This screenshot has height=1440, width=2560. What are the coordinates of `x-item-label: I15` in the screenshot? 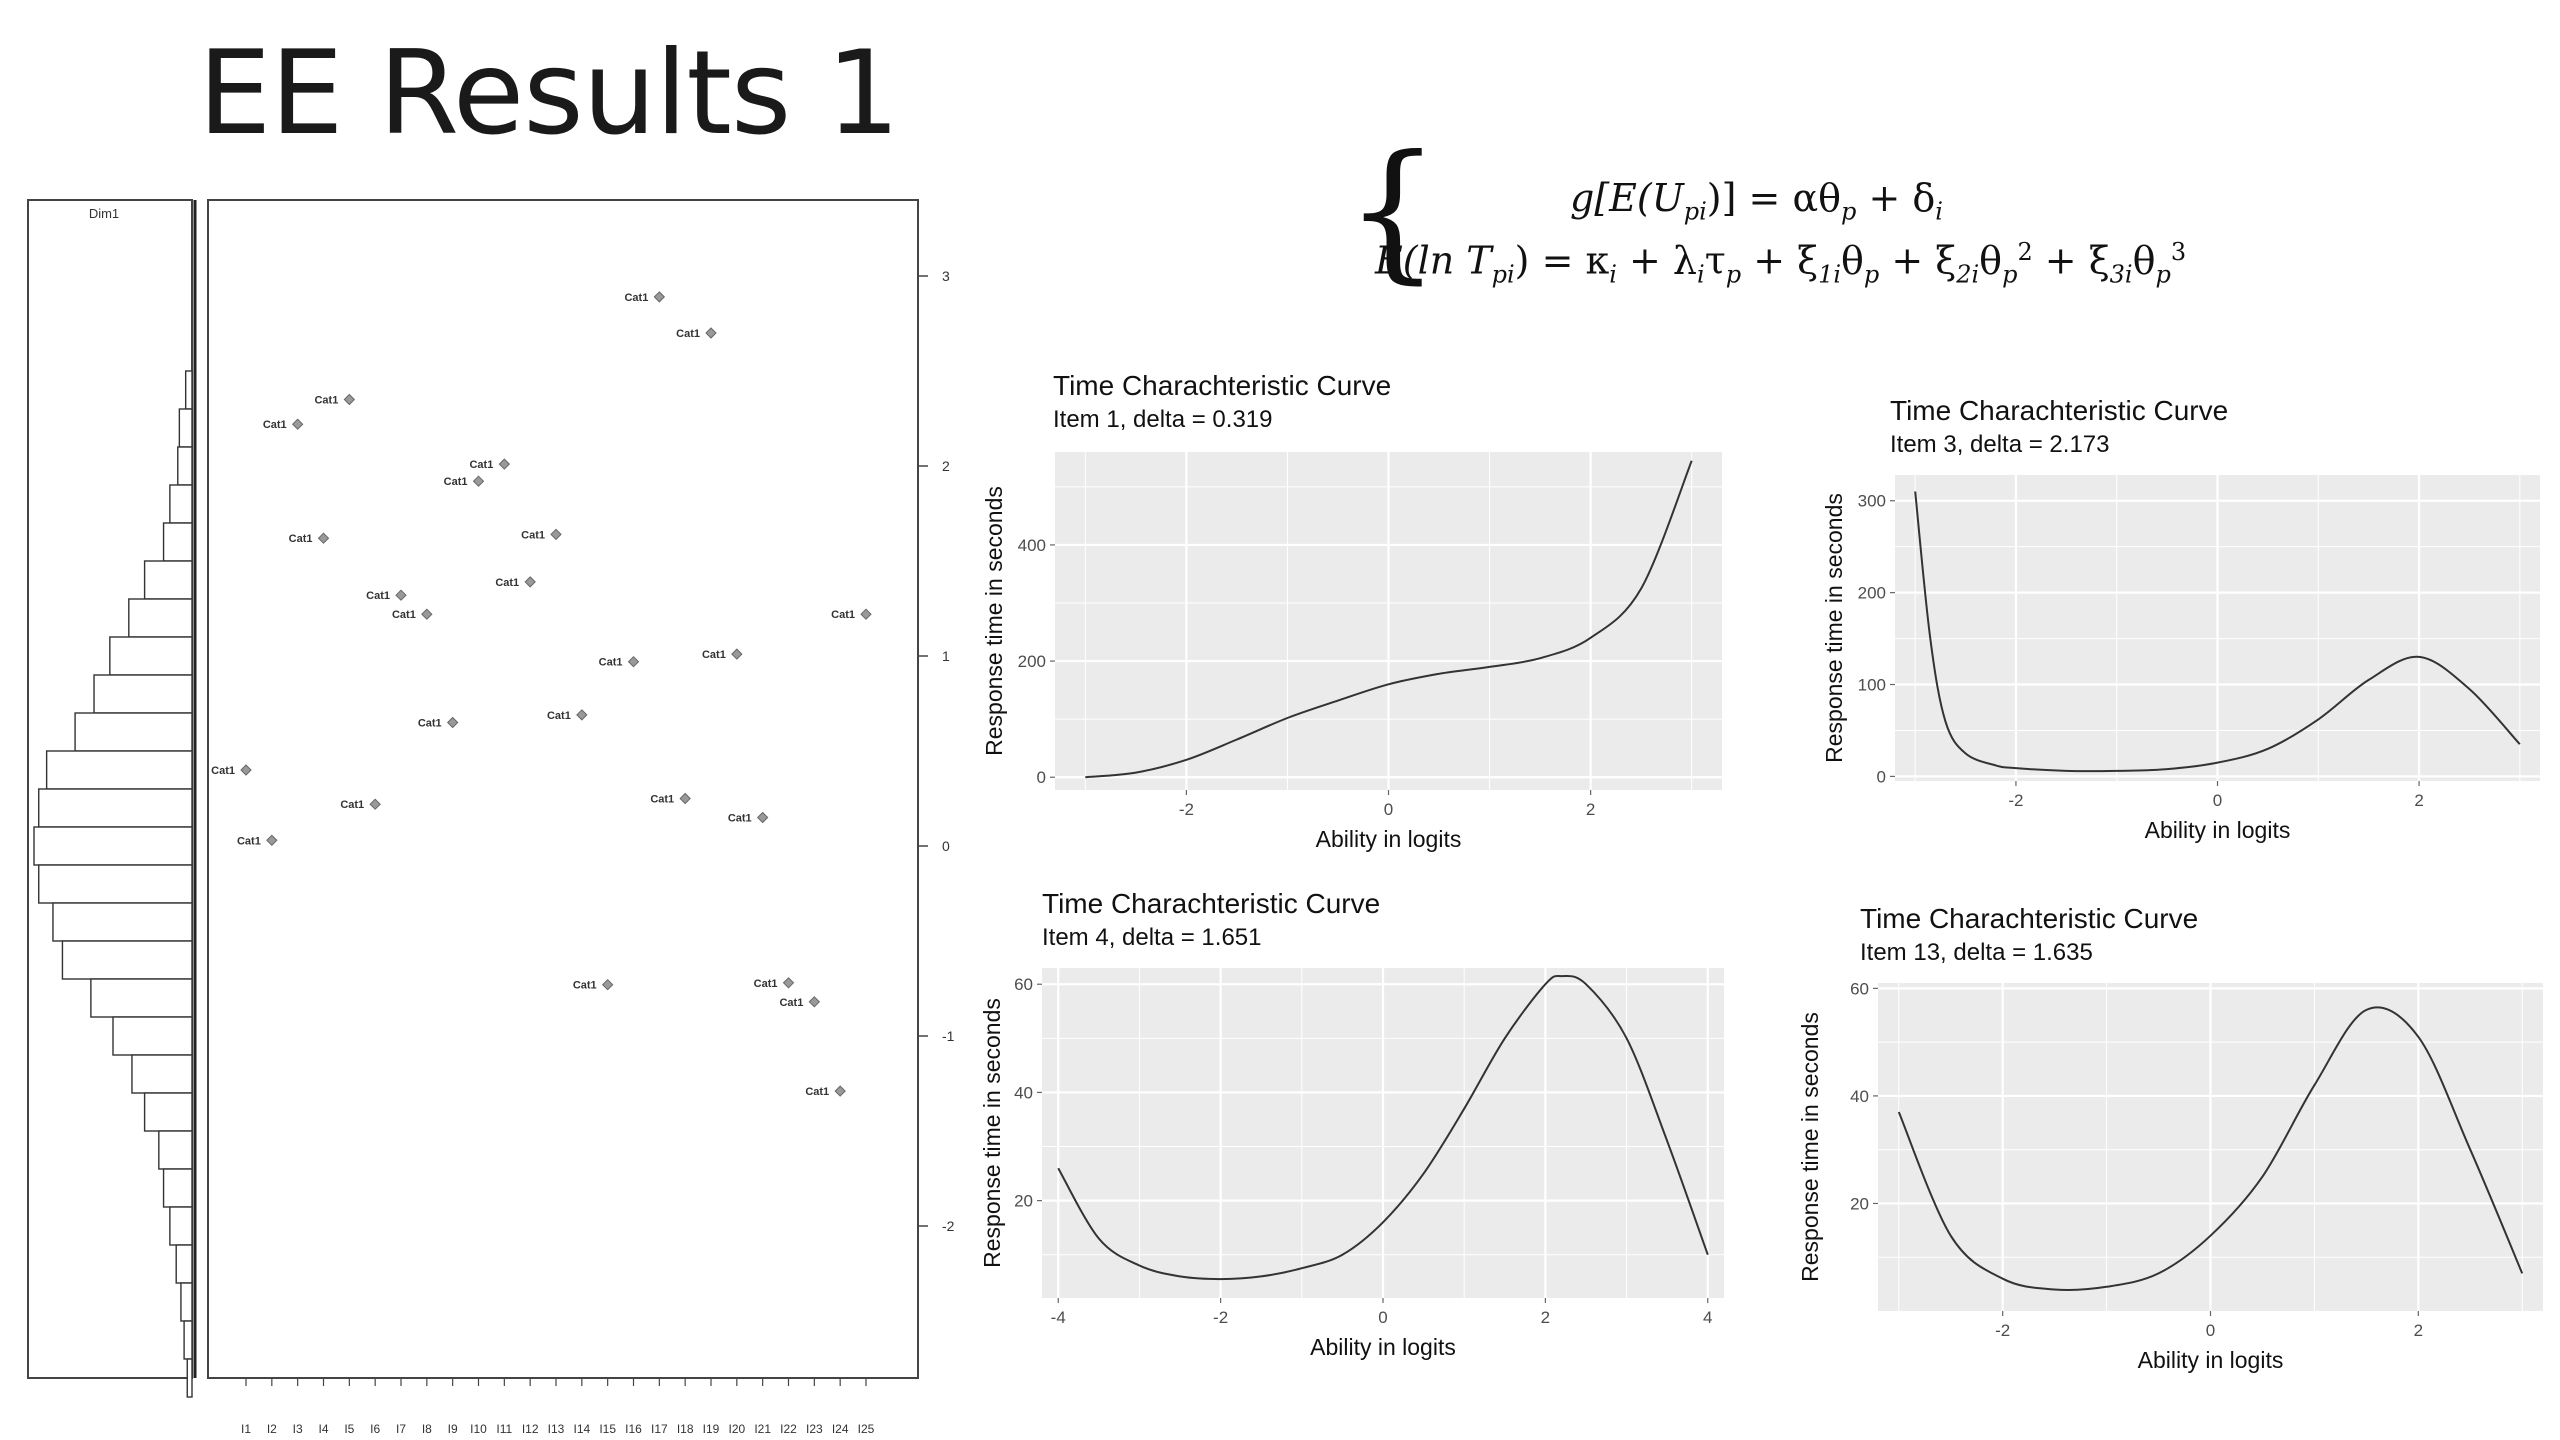 It's located at (607, 1429).